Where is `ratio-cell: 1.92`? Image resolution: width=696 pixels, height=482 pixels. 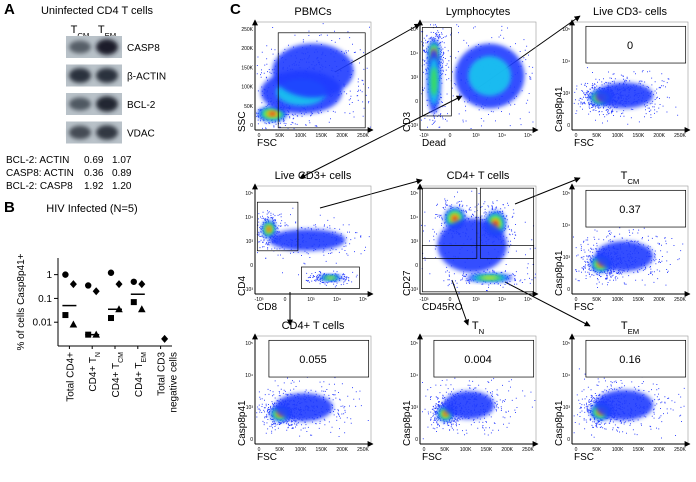 ratio-cell: 1.92 is located at coordinates (94, 186).